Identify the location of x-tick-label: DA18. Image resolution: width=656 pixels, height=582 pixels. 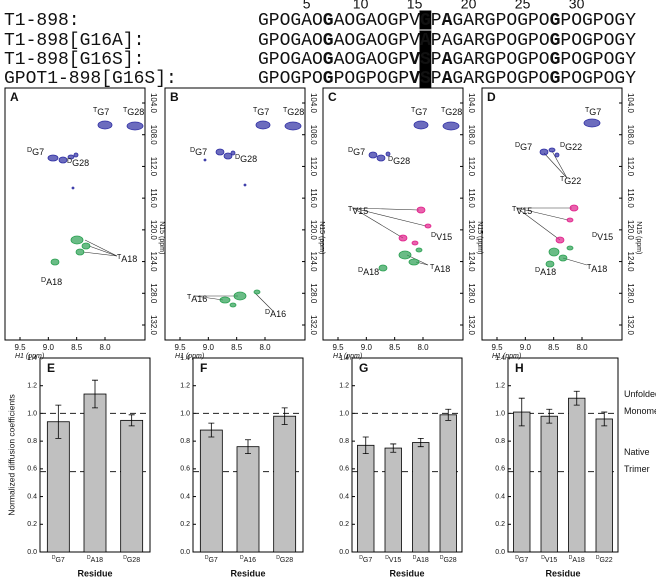
(95, 559).